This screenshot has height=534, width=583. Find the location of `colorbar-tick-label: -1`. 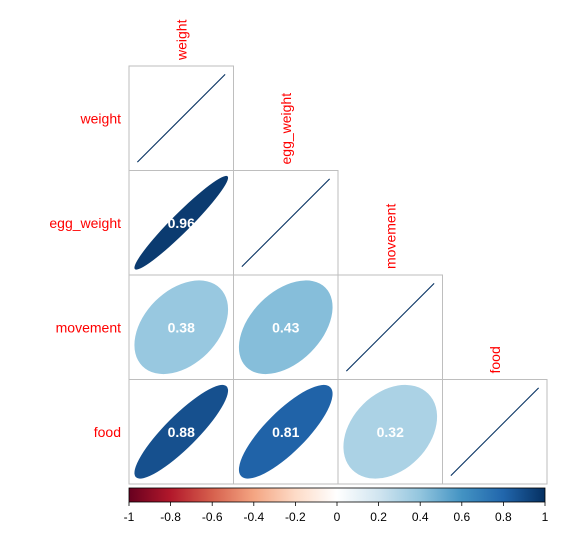

colorbar-tick-label: -1 is located at coordinates (129, 517).